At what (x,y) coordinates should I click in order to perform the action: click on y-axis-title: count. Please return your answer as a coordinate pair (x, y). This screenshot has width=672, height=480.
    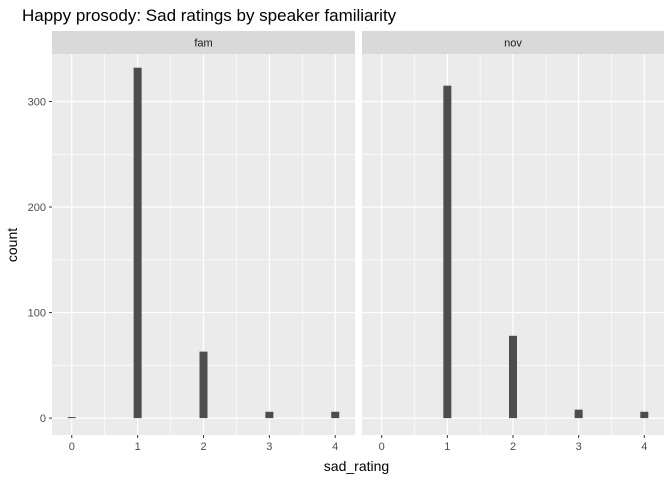
    Looking at the image, I should click on (12, 245).